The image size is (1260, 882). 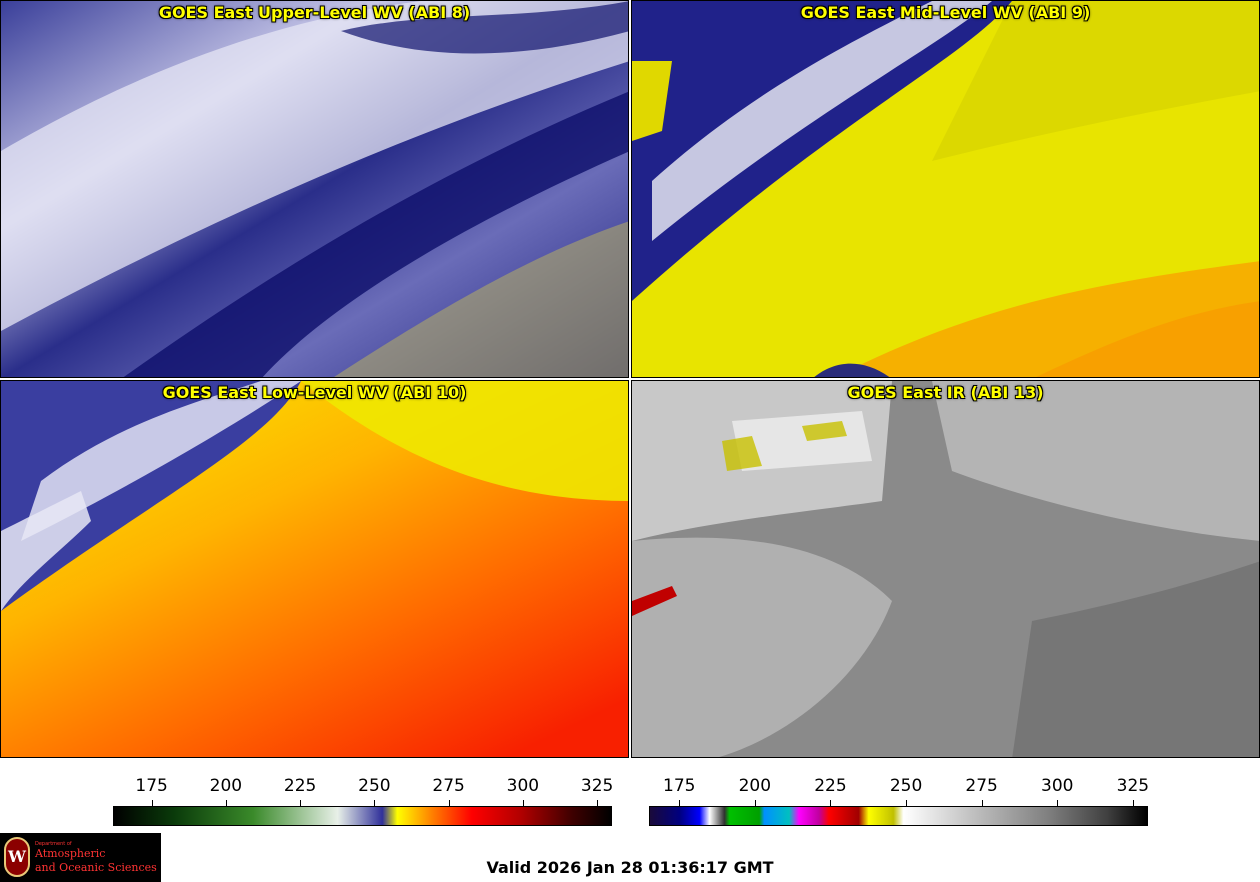 What do you see at coordinates (53, 844) in the screenshot?
I see `logo-dept: Department of` at bounding box center [53, 844].